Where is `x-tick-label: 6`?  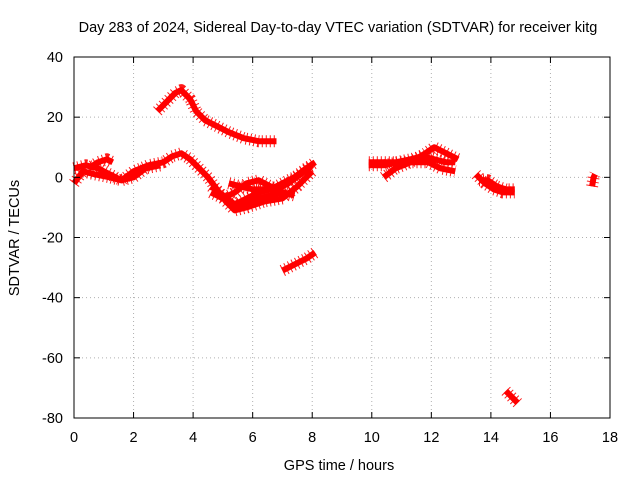
x-tick-label: 6 is located at coordinates (253, 438).